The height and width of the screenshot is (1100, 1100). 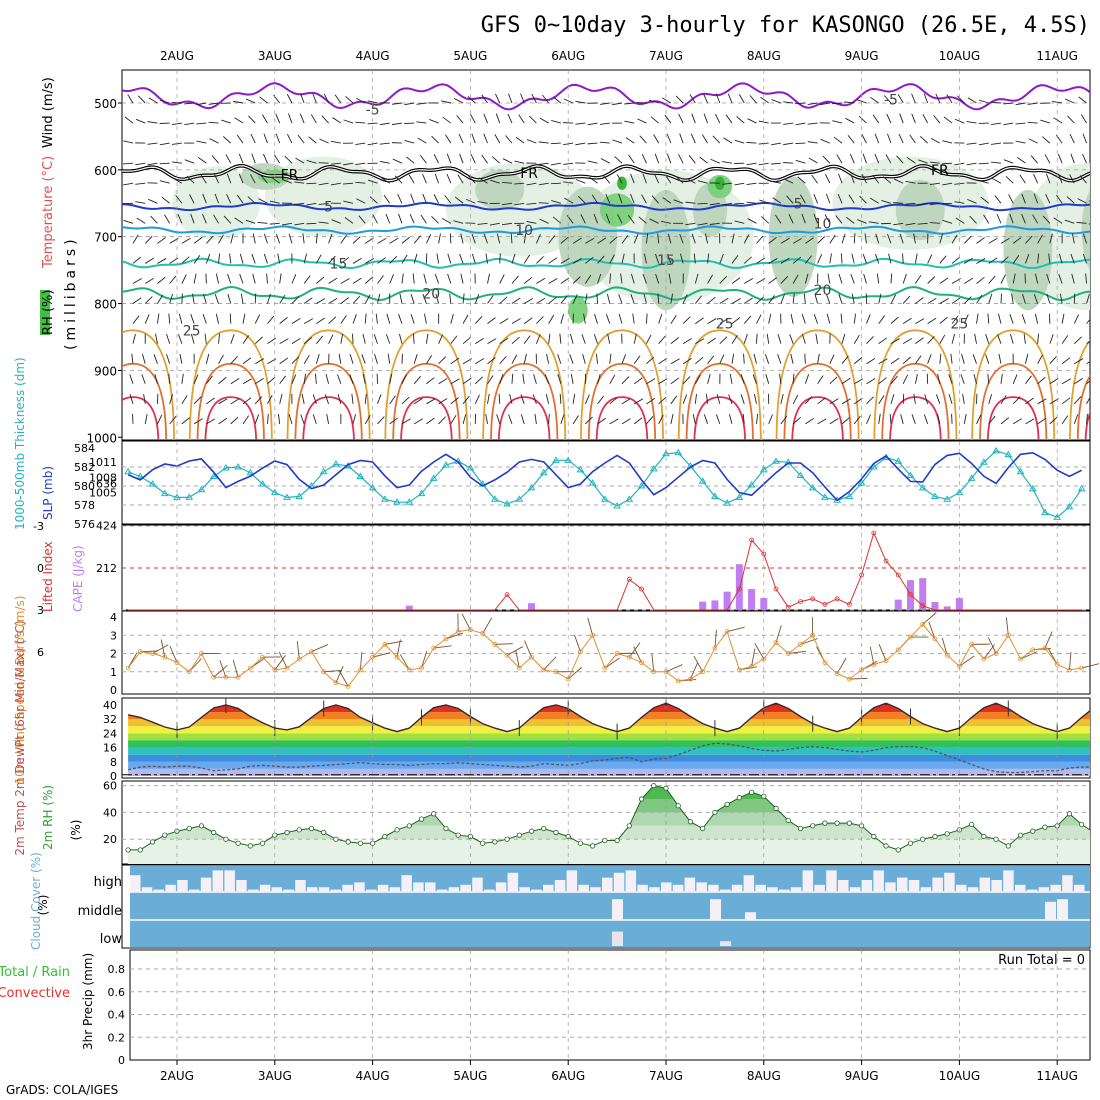 What do you see at coordinates (113, 635) in the screenshot?
I see `wind-tick-label: 3` at bounding box center [113, 635].